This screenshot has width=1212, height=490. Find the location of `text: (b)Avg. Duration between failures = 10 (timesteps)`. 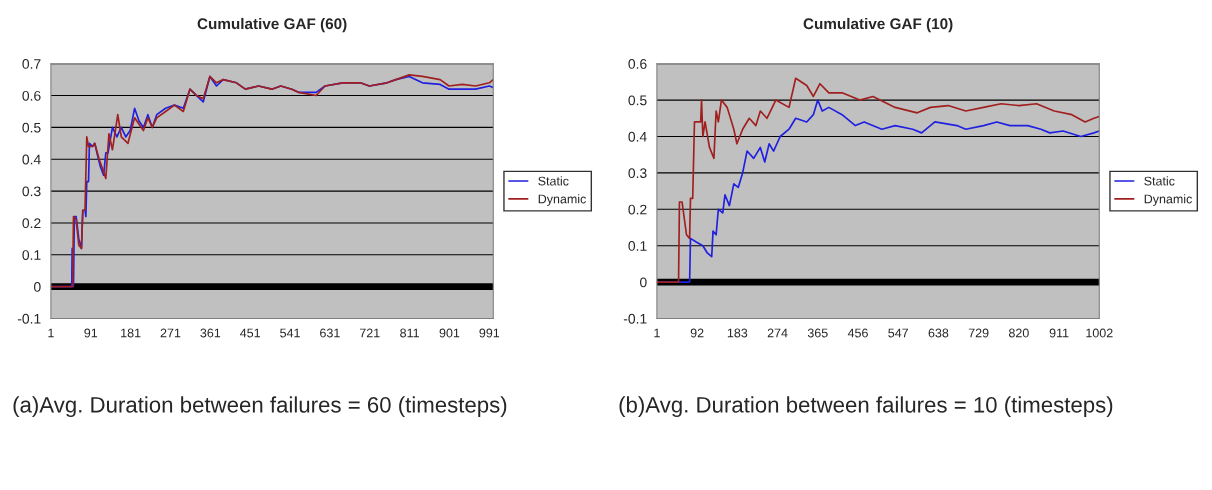

text: (b)Avg. Duration between failures = 10 (timesteps) is located at coordinates (866, 407).